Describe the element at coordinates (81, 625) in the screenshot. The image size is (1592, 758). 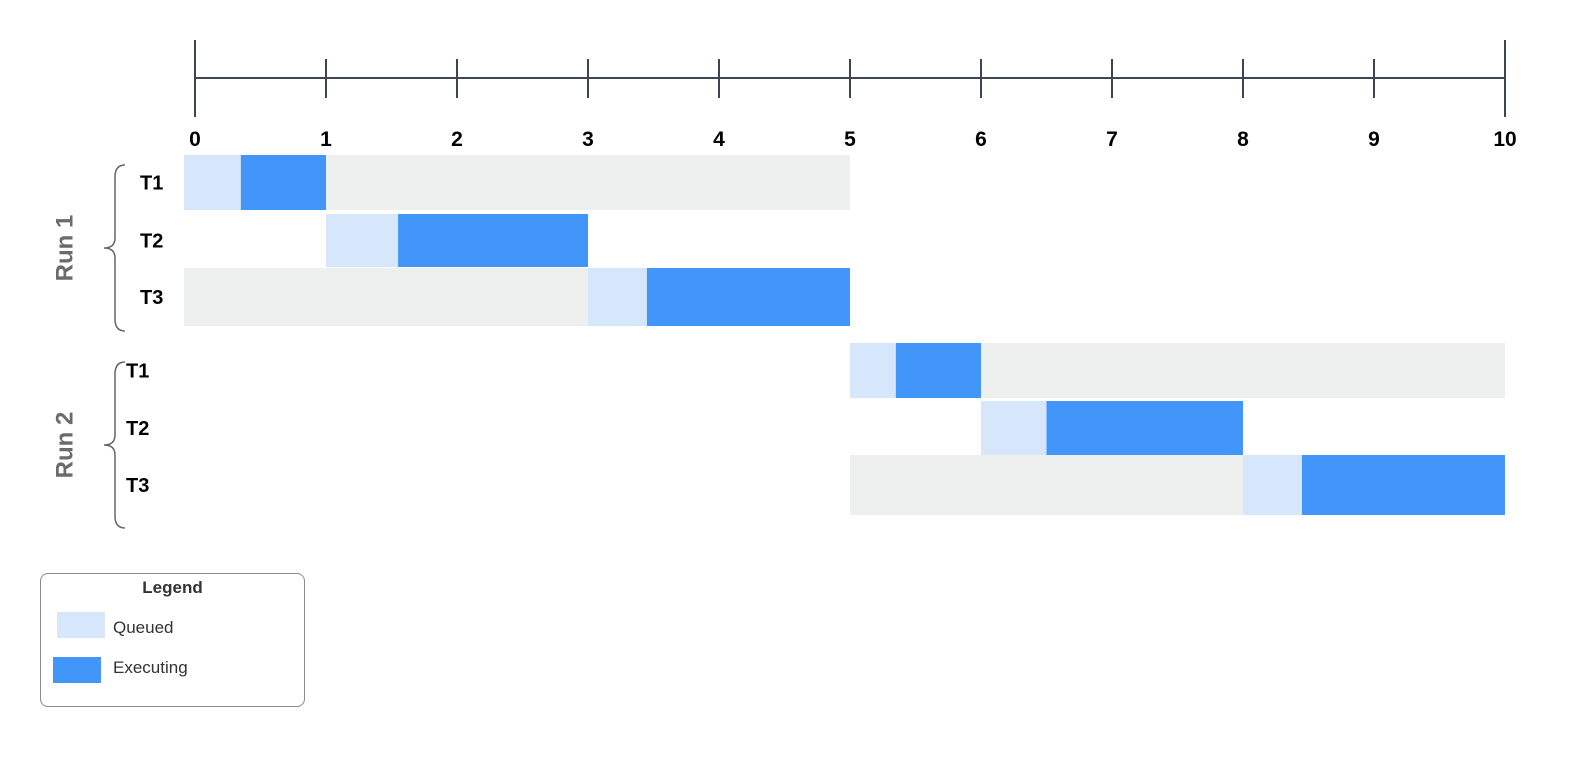
I see `legend-swatch-queued` at that location.